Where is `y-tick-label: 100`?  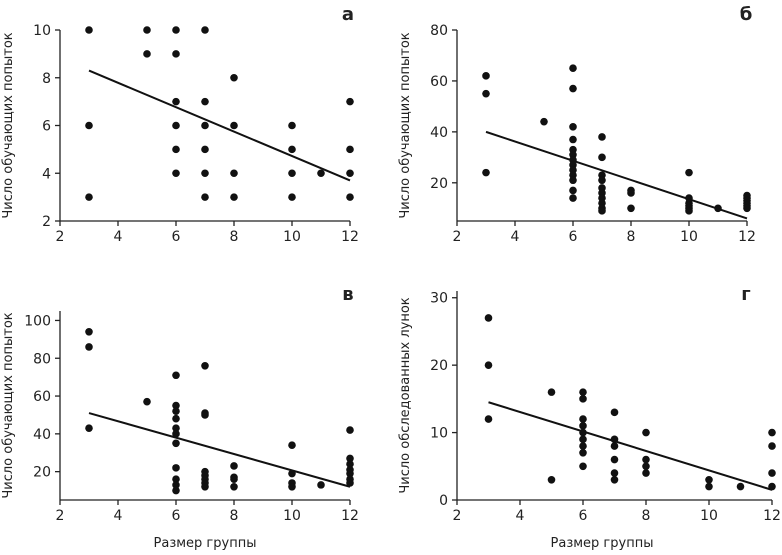
y-tick-label: 100 is located at coordinates (37, 321).